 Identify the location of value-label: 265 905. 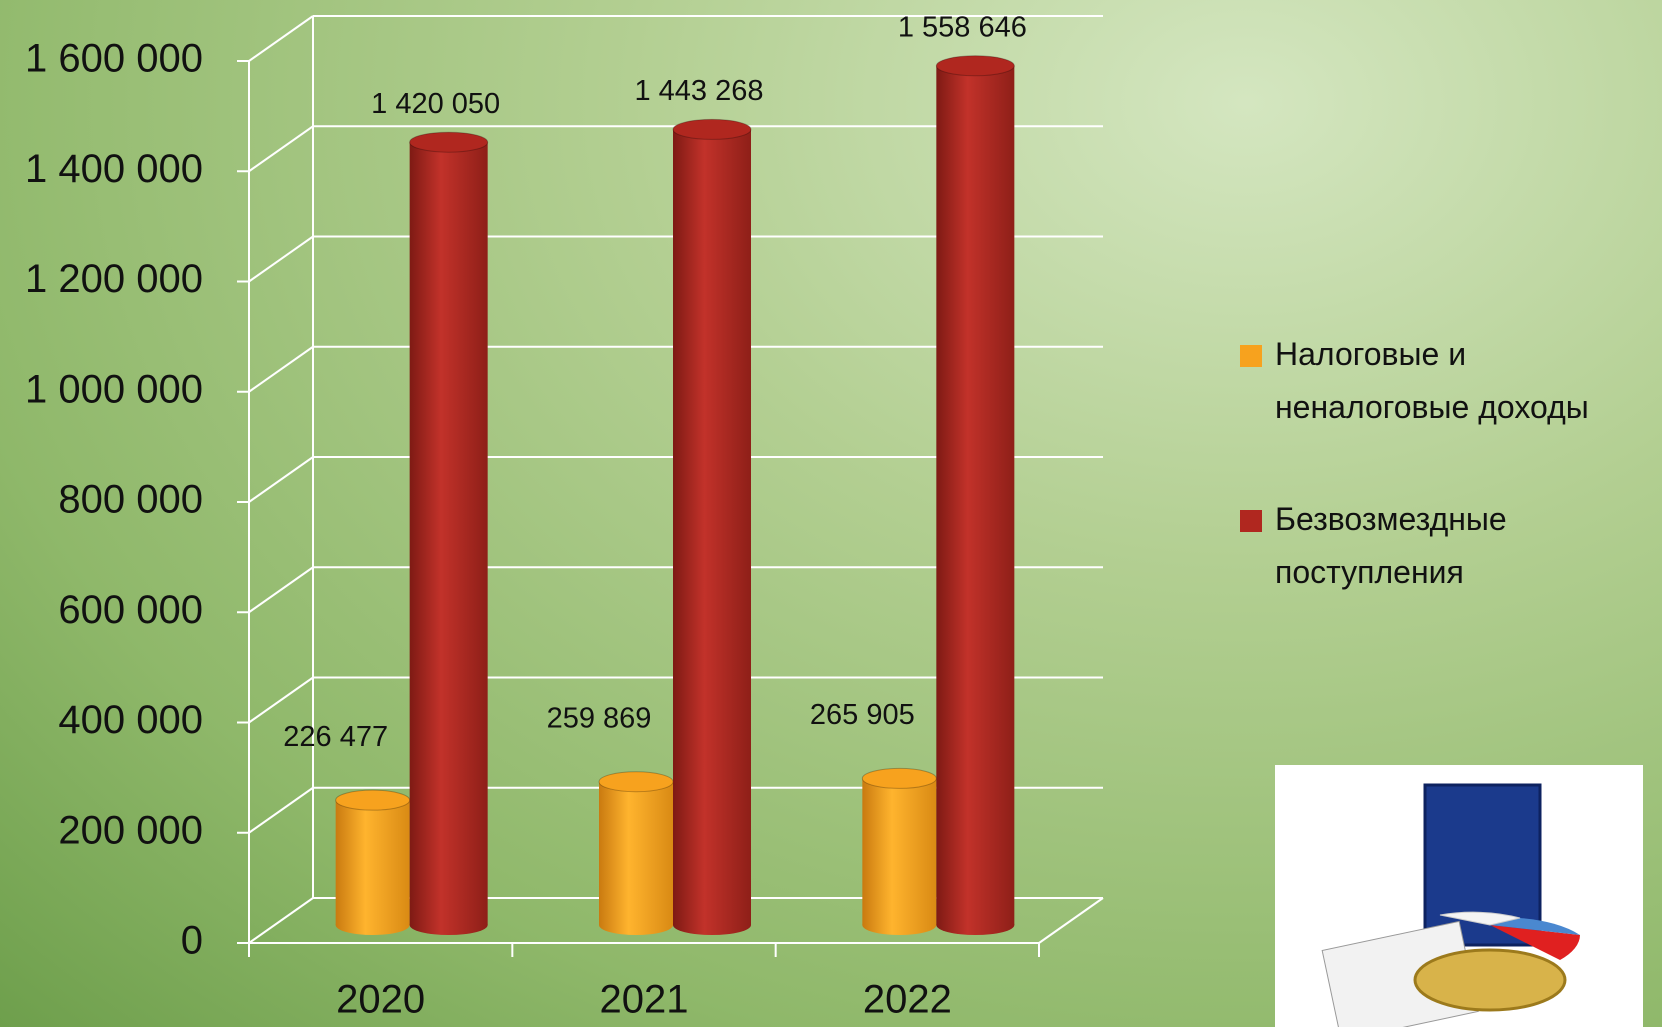
(862, 715).